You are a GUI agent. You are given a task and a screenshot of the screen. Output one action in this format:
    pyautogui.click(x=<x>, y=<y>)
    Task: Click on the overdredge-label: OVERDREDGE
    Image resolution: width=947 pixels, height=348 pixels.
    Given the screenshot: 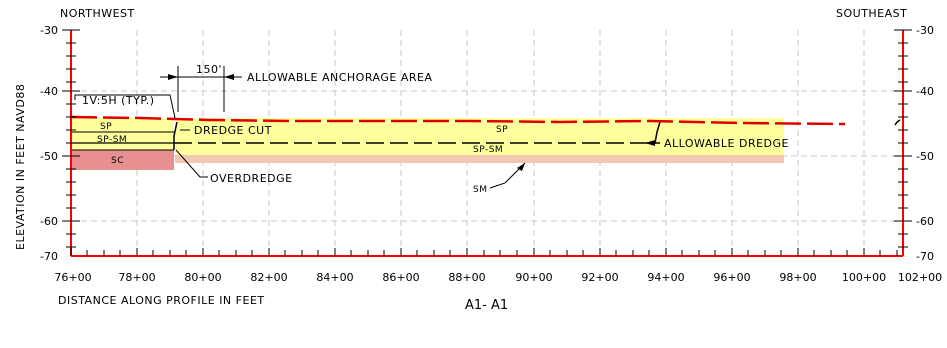 What is the action you would take?
    pyautogui.click(x=251, y=178)
    